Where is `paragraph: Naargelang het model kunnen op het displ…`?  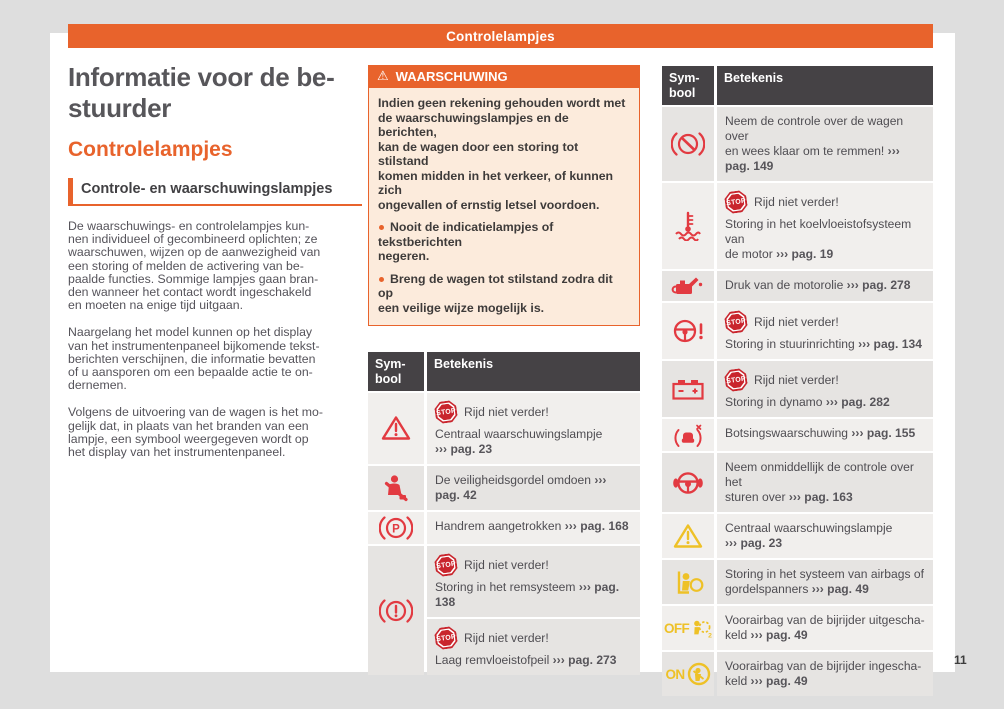
paragraph: Naargelang het model kunnen op het displ… is located at coordinates (194, 359).